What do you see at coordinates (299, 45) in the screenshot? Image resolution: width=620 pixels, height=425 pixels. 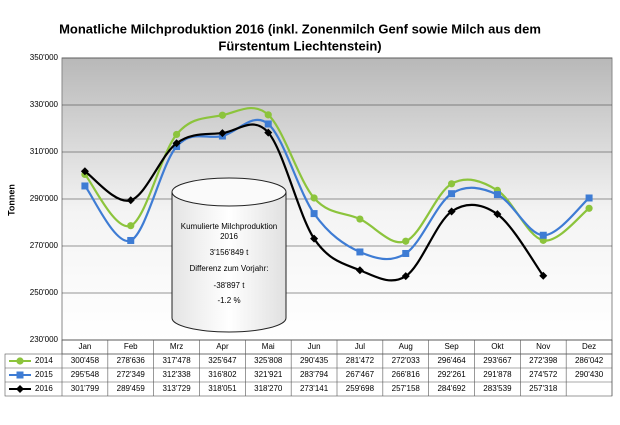 I see `chart-title: Fürstentum Liechtenstein)` at bounding box center [299, 45].